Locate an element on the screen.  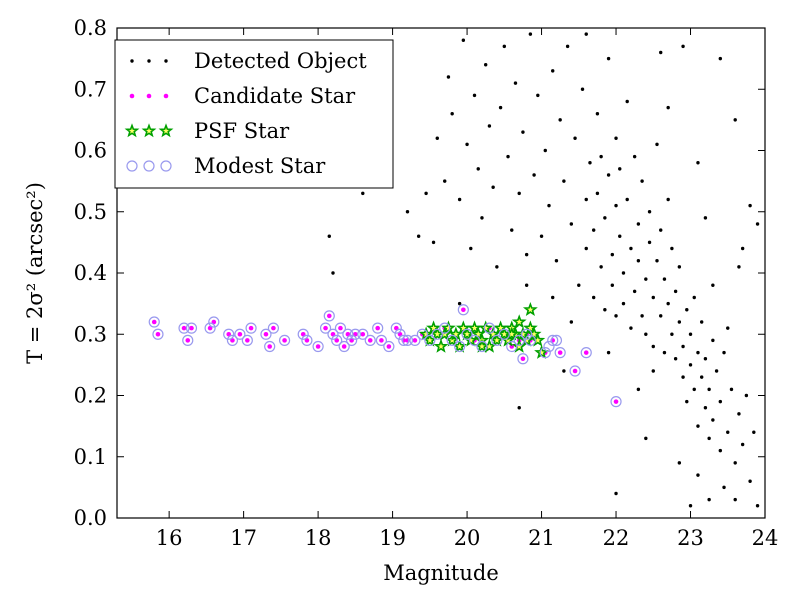
y-tick-label: 0.1 is located at coordinates (90, 457).